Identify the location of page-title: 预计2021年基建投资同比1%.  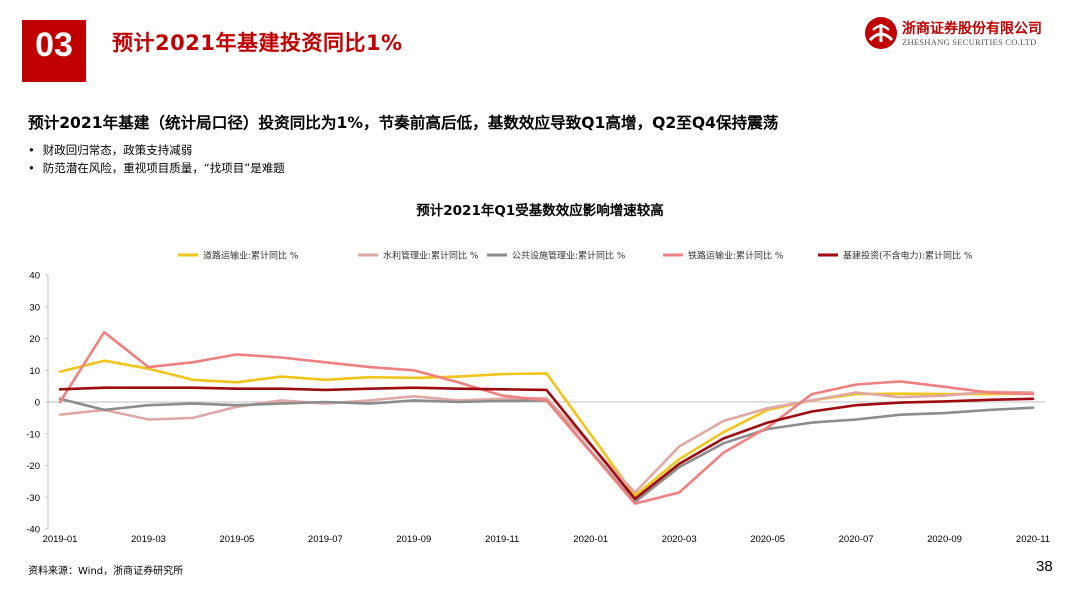
(257, 43).